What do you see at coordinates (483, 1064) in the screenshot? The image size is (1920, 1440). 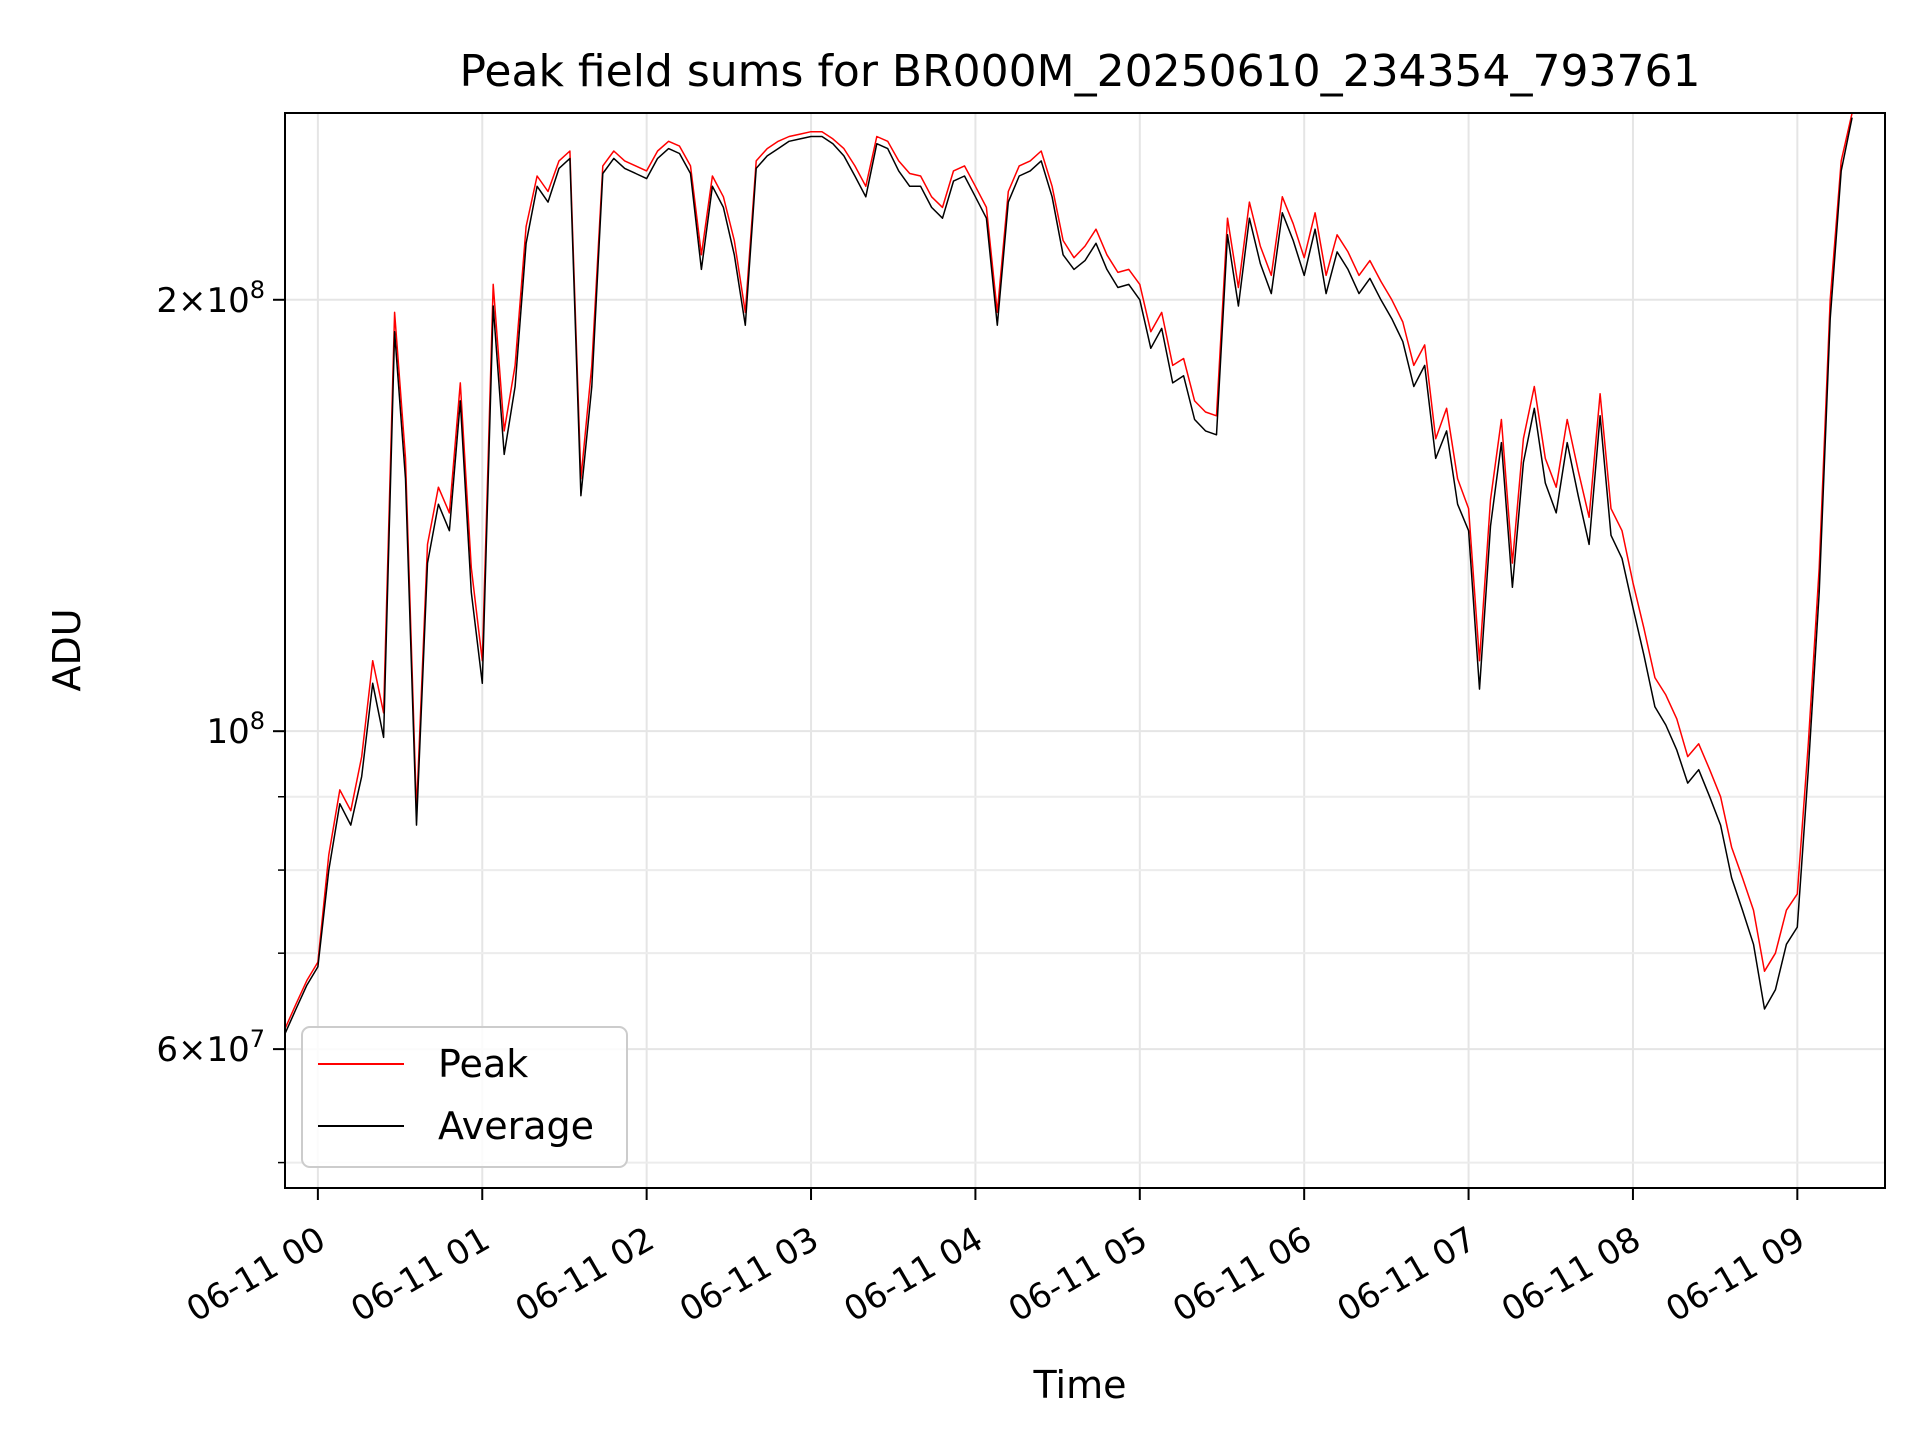 I see `legend-label-peak: Peak` at bounding box center [483, 1064].